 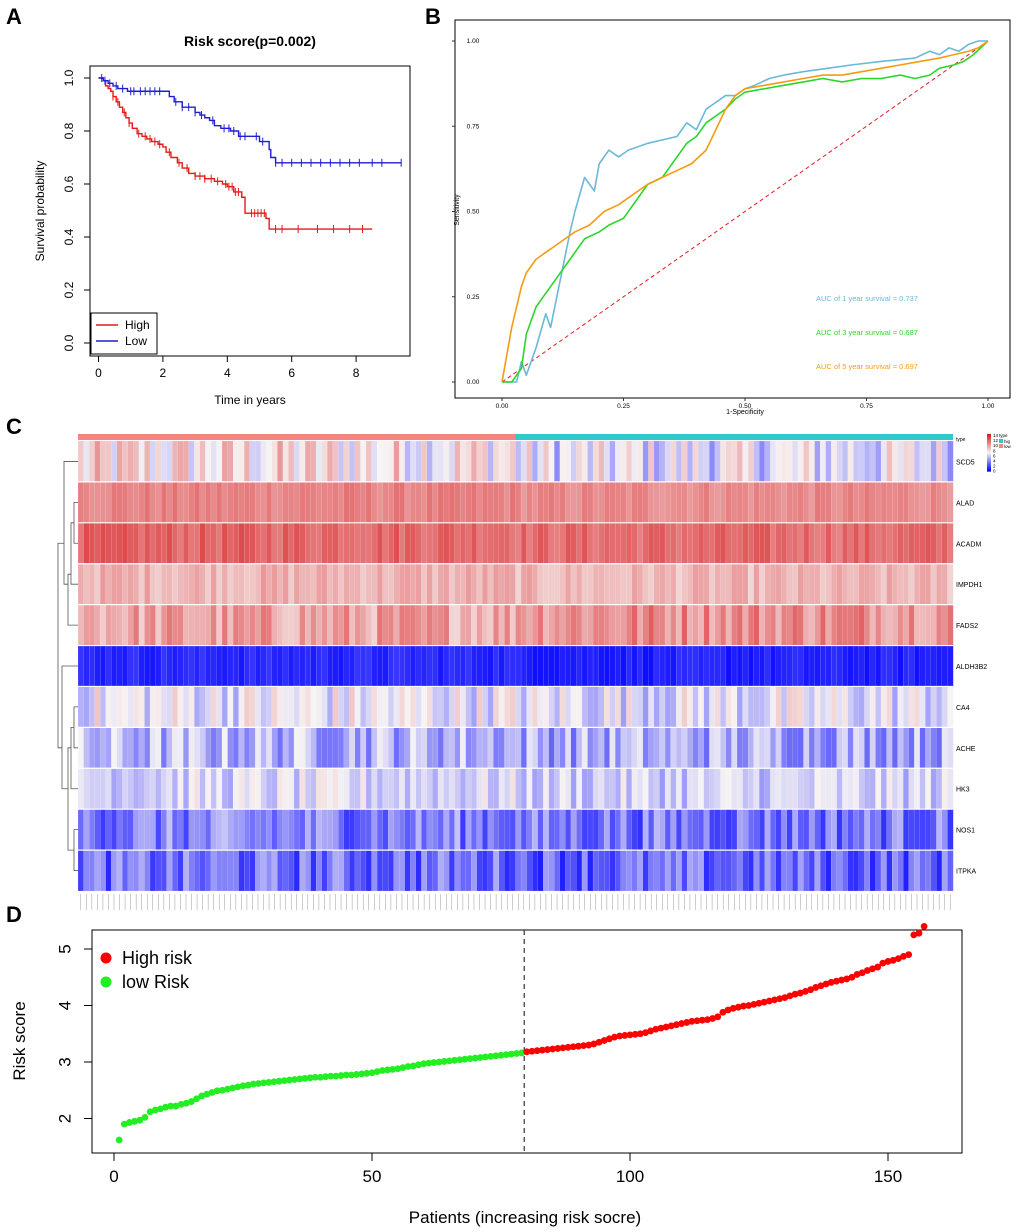 I want to click on risk-point-high, so click(x=738, y=1007).